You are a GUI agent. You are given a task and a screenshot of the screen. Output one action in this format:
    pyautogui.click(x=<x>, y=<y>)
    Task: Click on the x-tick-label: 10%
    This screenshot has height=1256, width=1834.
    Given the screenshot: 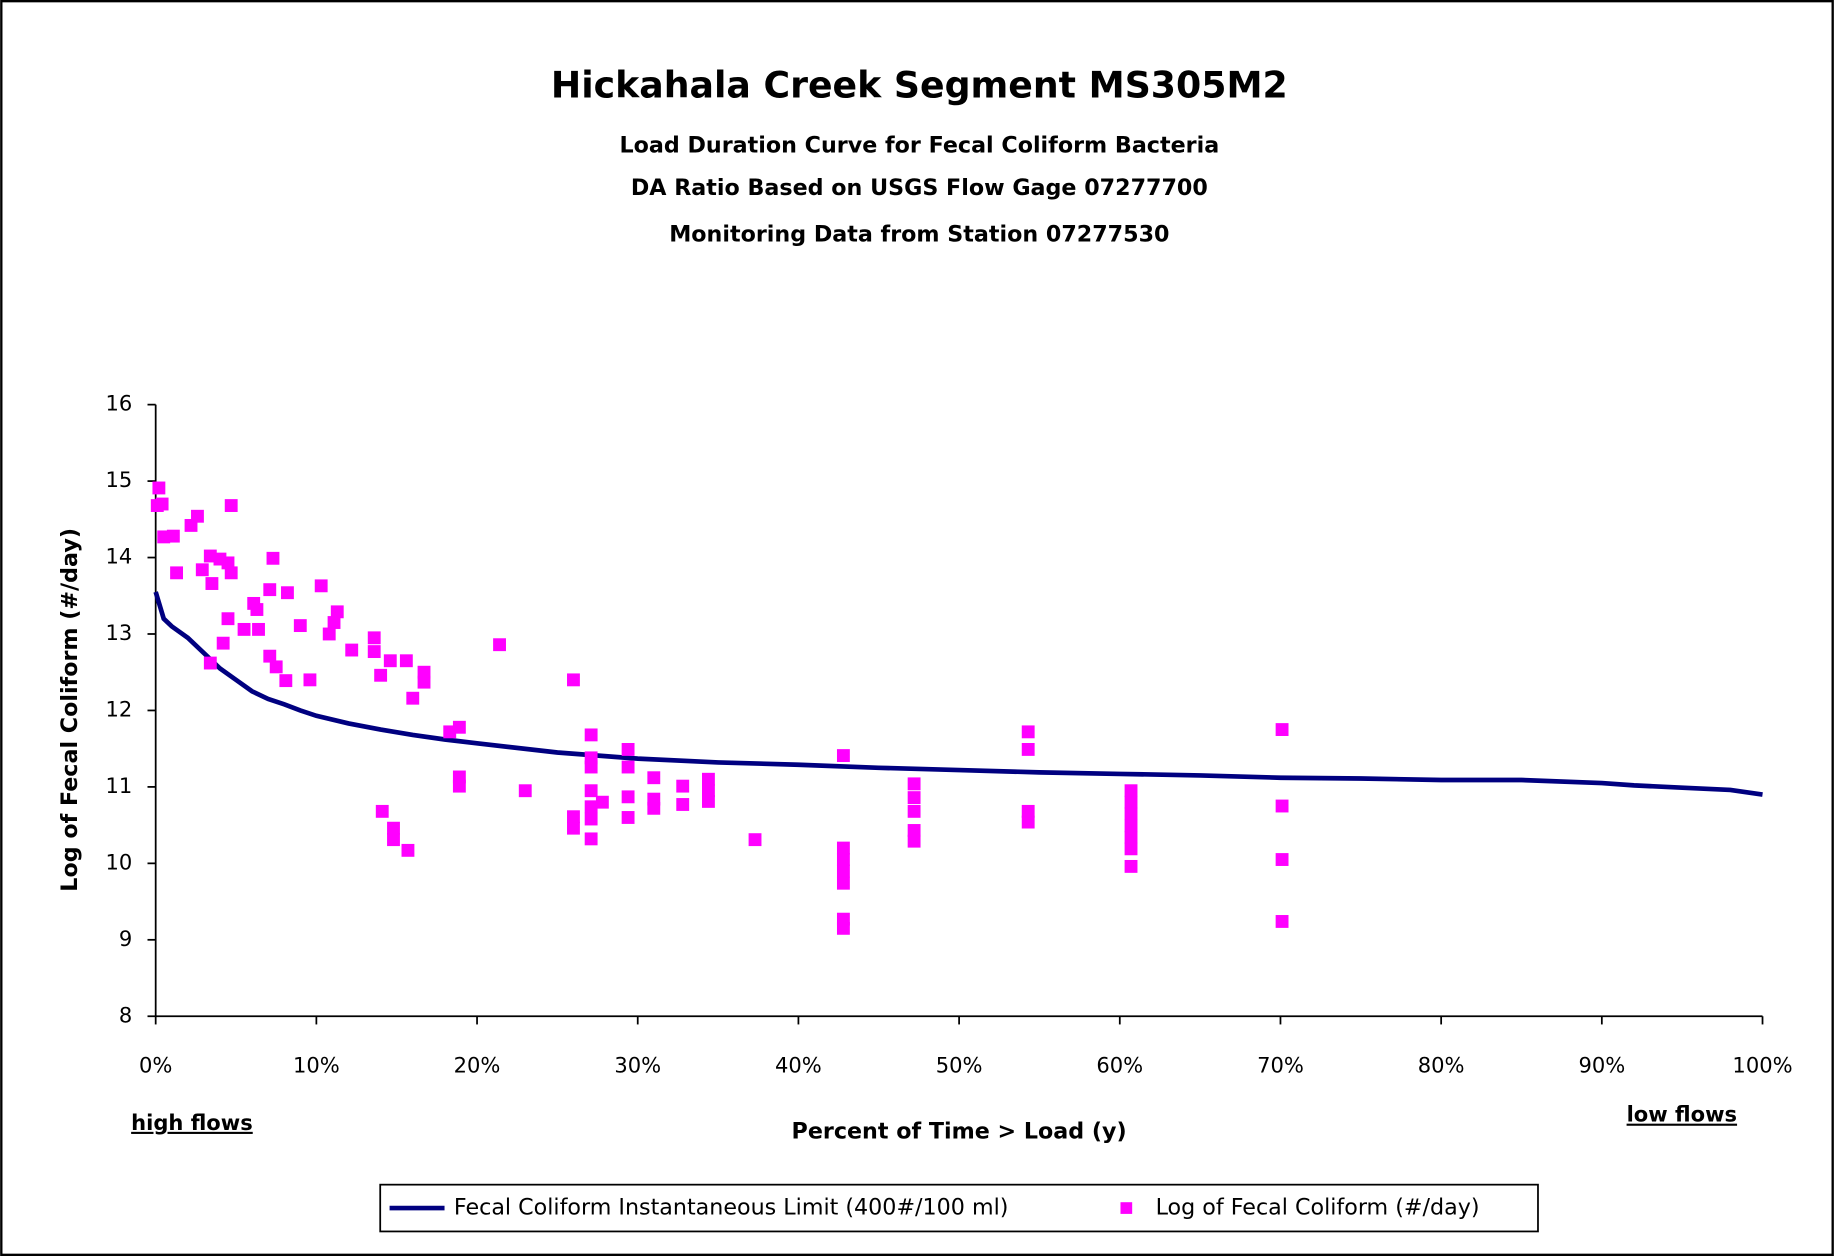 What is the action you would take?
    pyautogui.click(x=316, y=1065)
    